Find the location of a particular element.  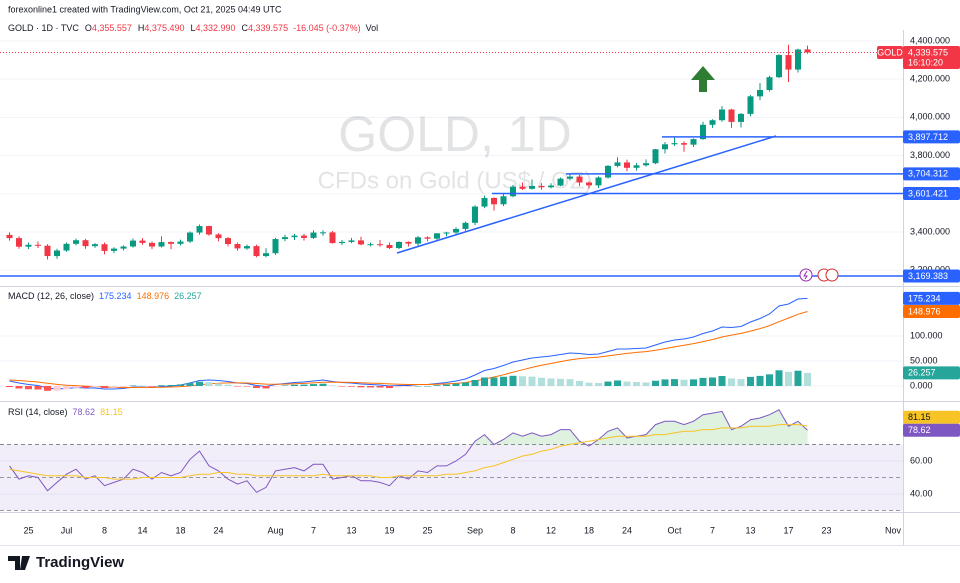

y-tick-label: 4,400.000 is located at coordinates (930, 40).